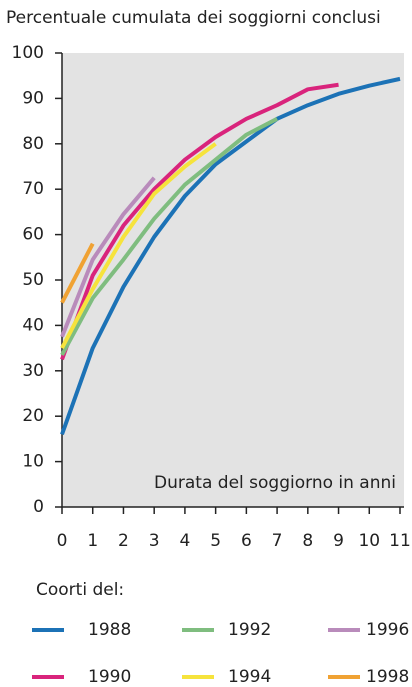  I want to click on y-tick-label: 90, so click(33, 98).